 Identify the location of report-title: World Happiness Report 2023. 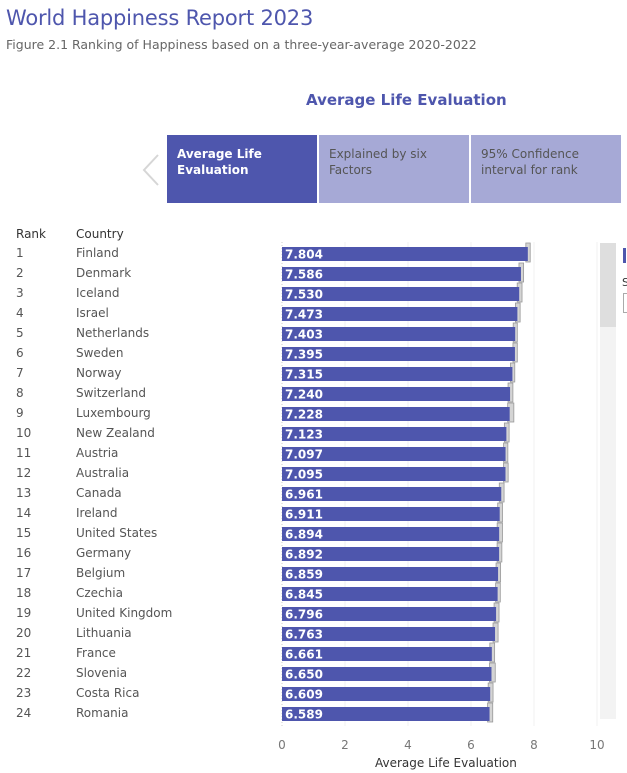
(160, 18).